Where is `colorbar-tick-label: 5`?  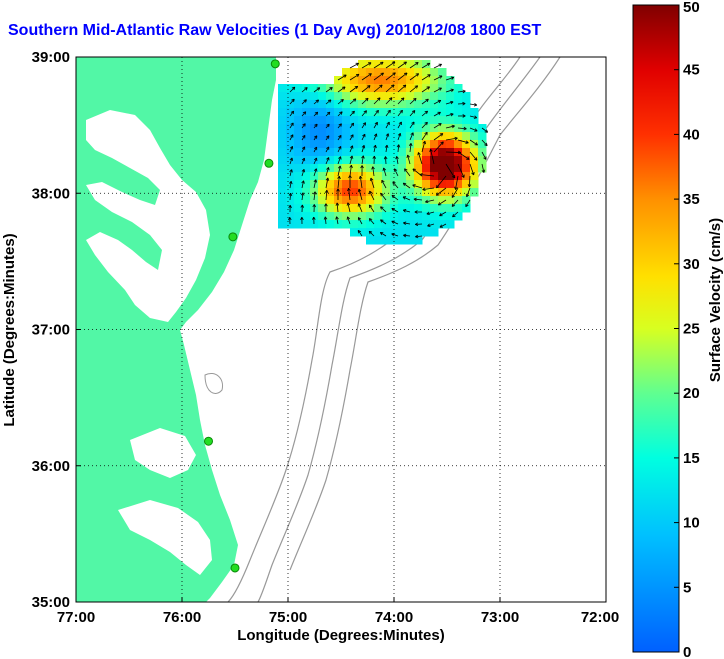 colorbar-tick-label: 5 is located at coordinates (687, 587).